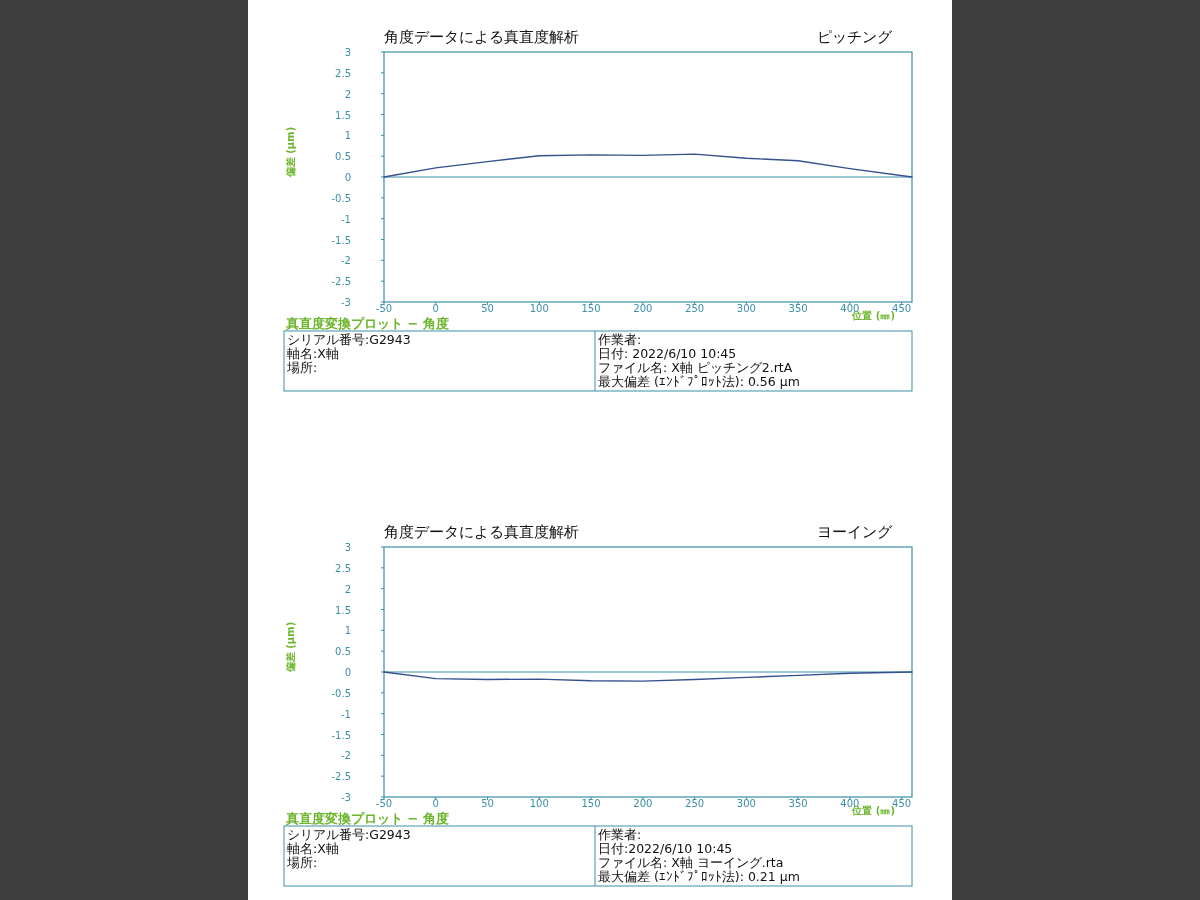  Describe the element at coordinates (855, 37) in the screenshot. I see `chart-subtitle: ピッチング` at that location.